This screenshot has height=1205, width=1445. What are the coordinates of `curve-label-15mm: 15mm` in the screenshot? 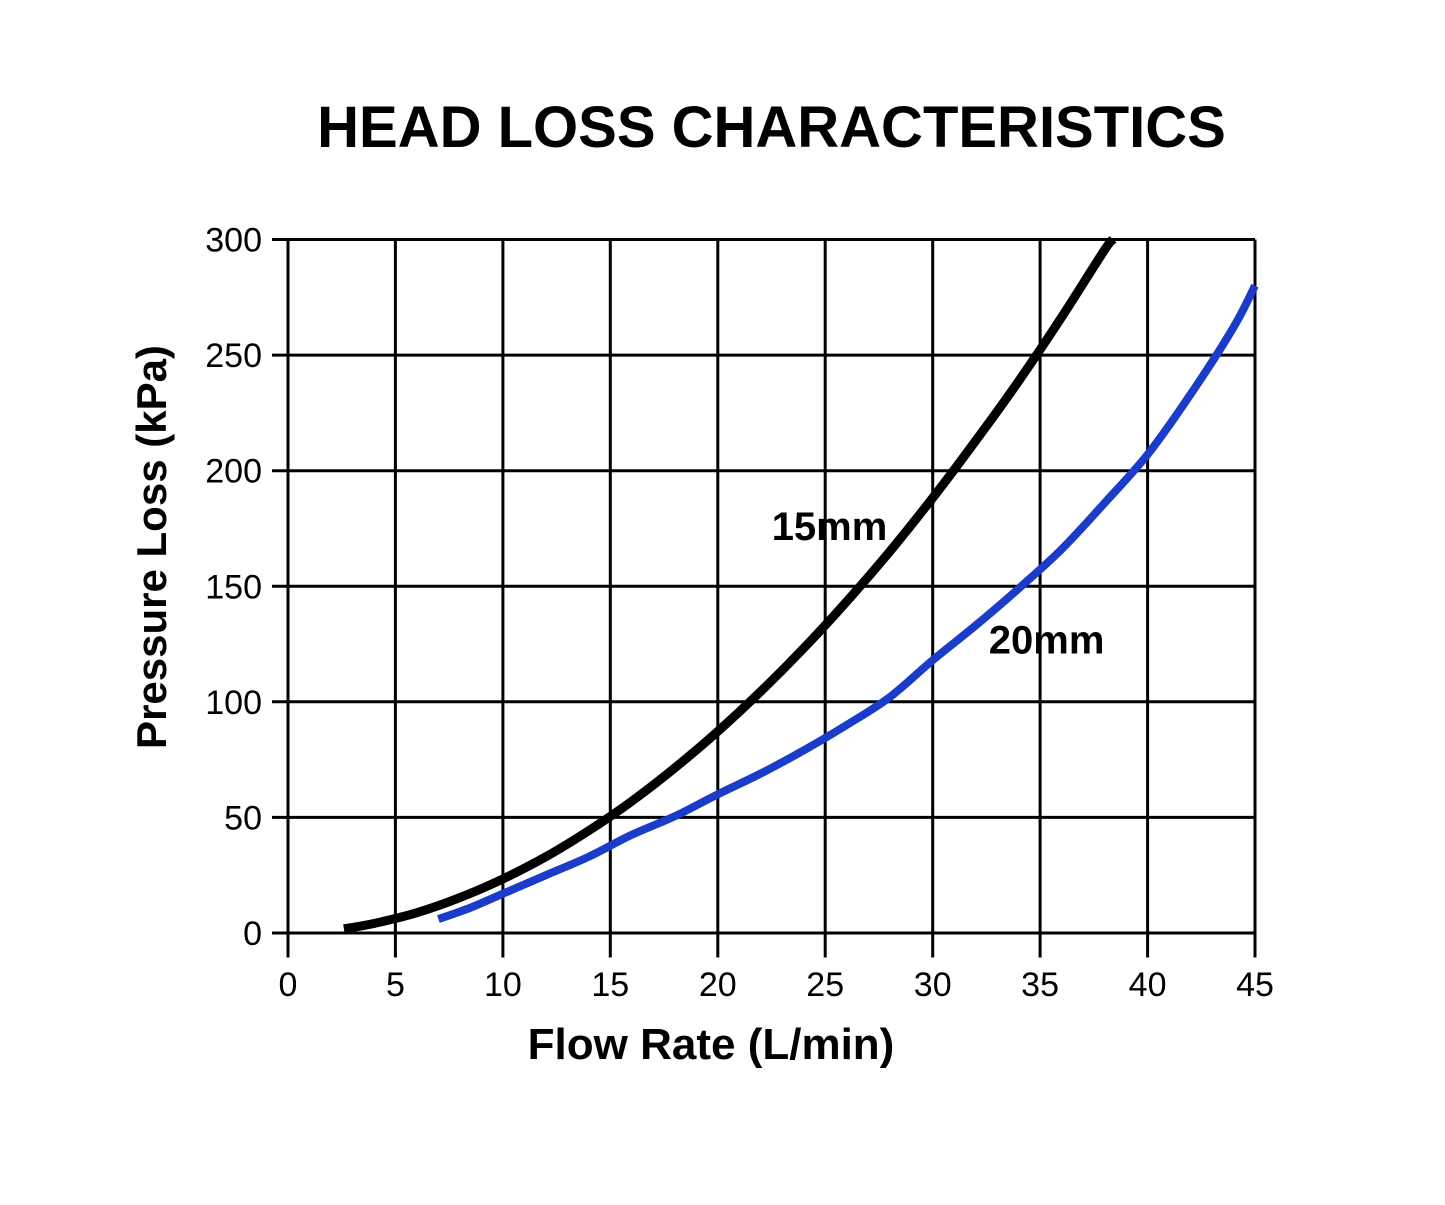 It's located at (830, 527).